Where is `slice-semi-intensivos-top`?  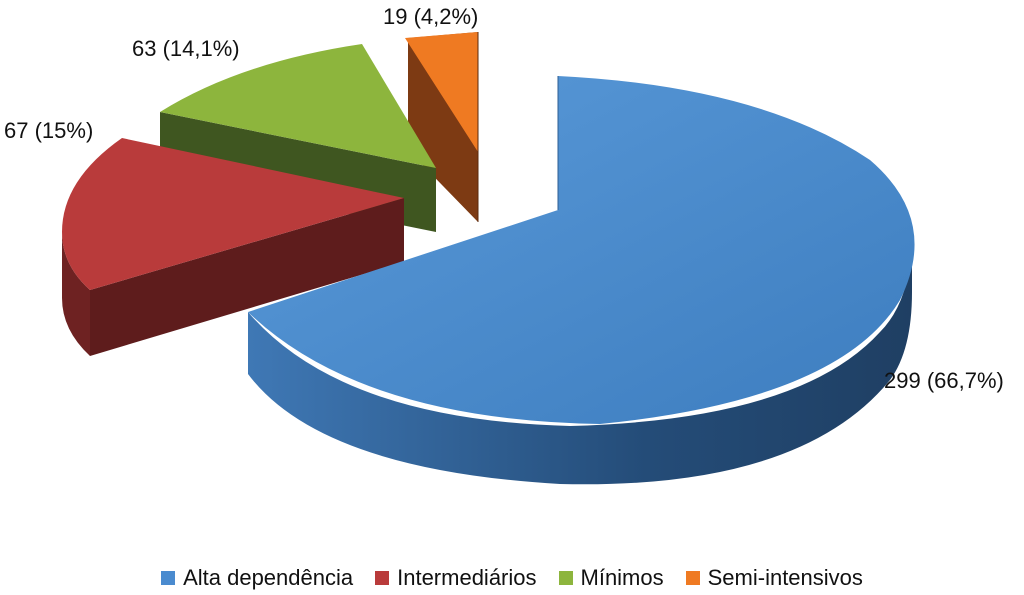
slice-semi-intensivos-top is located at coordinates (441, 92).